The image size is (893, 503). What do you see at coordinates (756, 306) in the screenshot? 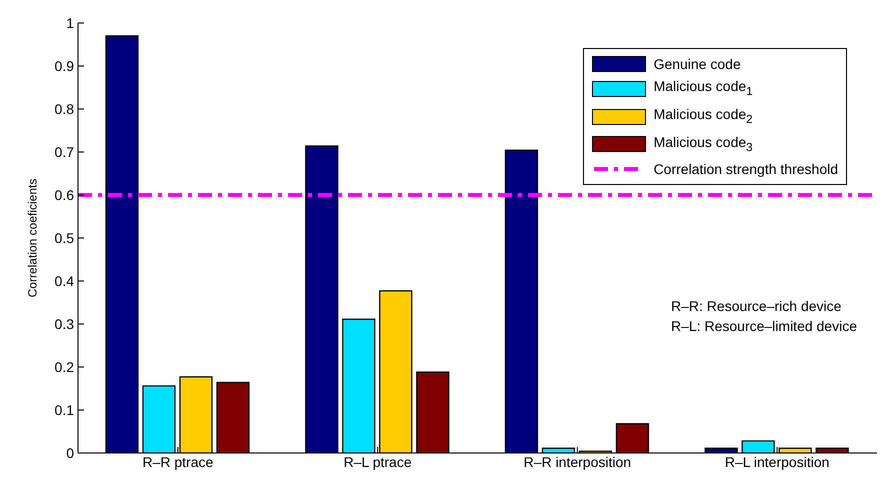
I see `annotation: R–R: Resource–rich device` at bounding box center [756, 306].